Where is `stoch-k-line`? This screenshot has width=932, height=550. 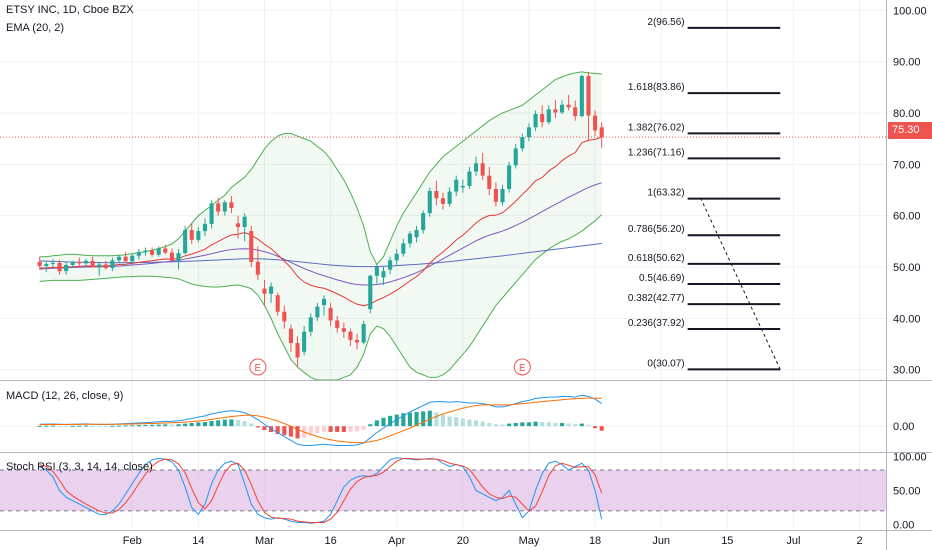 stoch-k-line is located at coordinates (321, 490).